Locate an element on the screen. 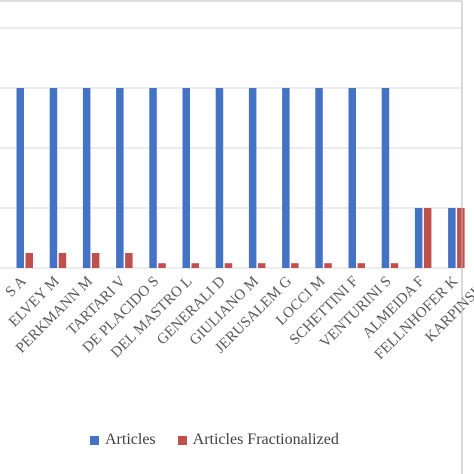  legend-item-articles-fractionalized: Articles Fractionalized is located at coordinates (258, 440).